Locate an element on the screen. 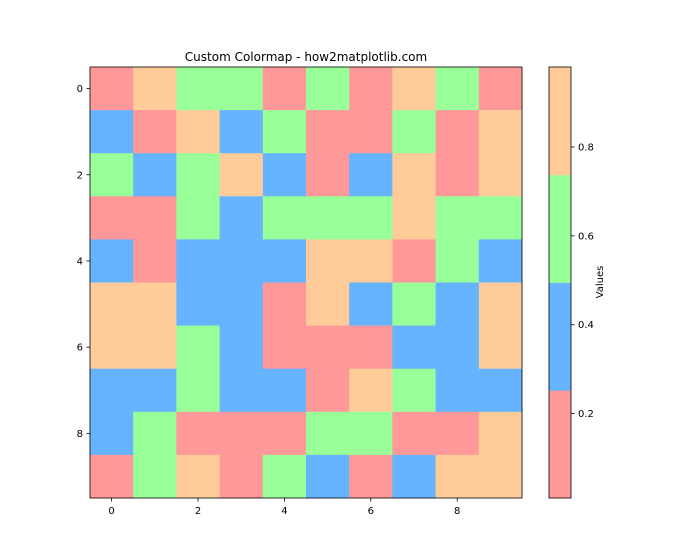  heatmap-cell-r3-c1 is located at coordinates (155, 218).